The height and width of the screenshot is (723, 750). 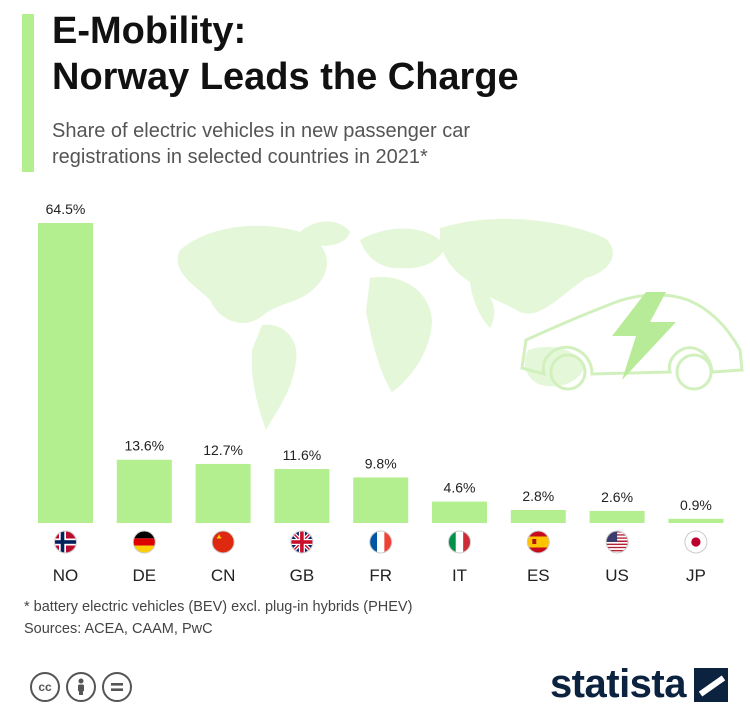 I want to click on bar-cn, so click(x=223, y=493).